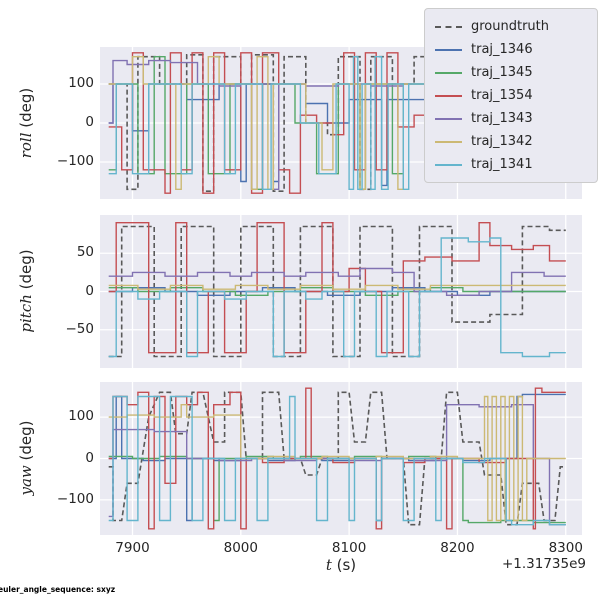 The image size is (600, 600). I want to click on pitch-axis-label-unit: (deg), so click(26, 272).